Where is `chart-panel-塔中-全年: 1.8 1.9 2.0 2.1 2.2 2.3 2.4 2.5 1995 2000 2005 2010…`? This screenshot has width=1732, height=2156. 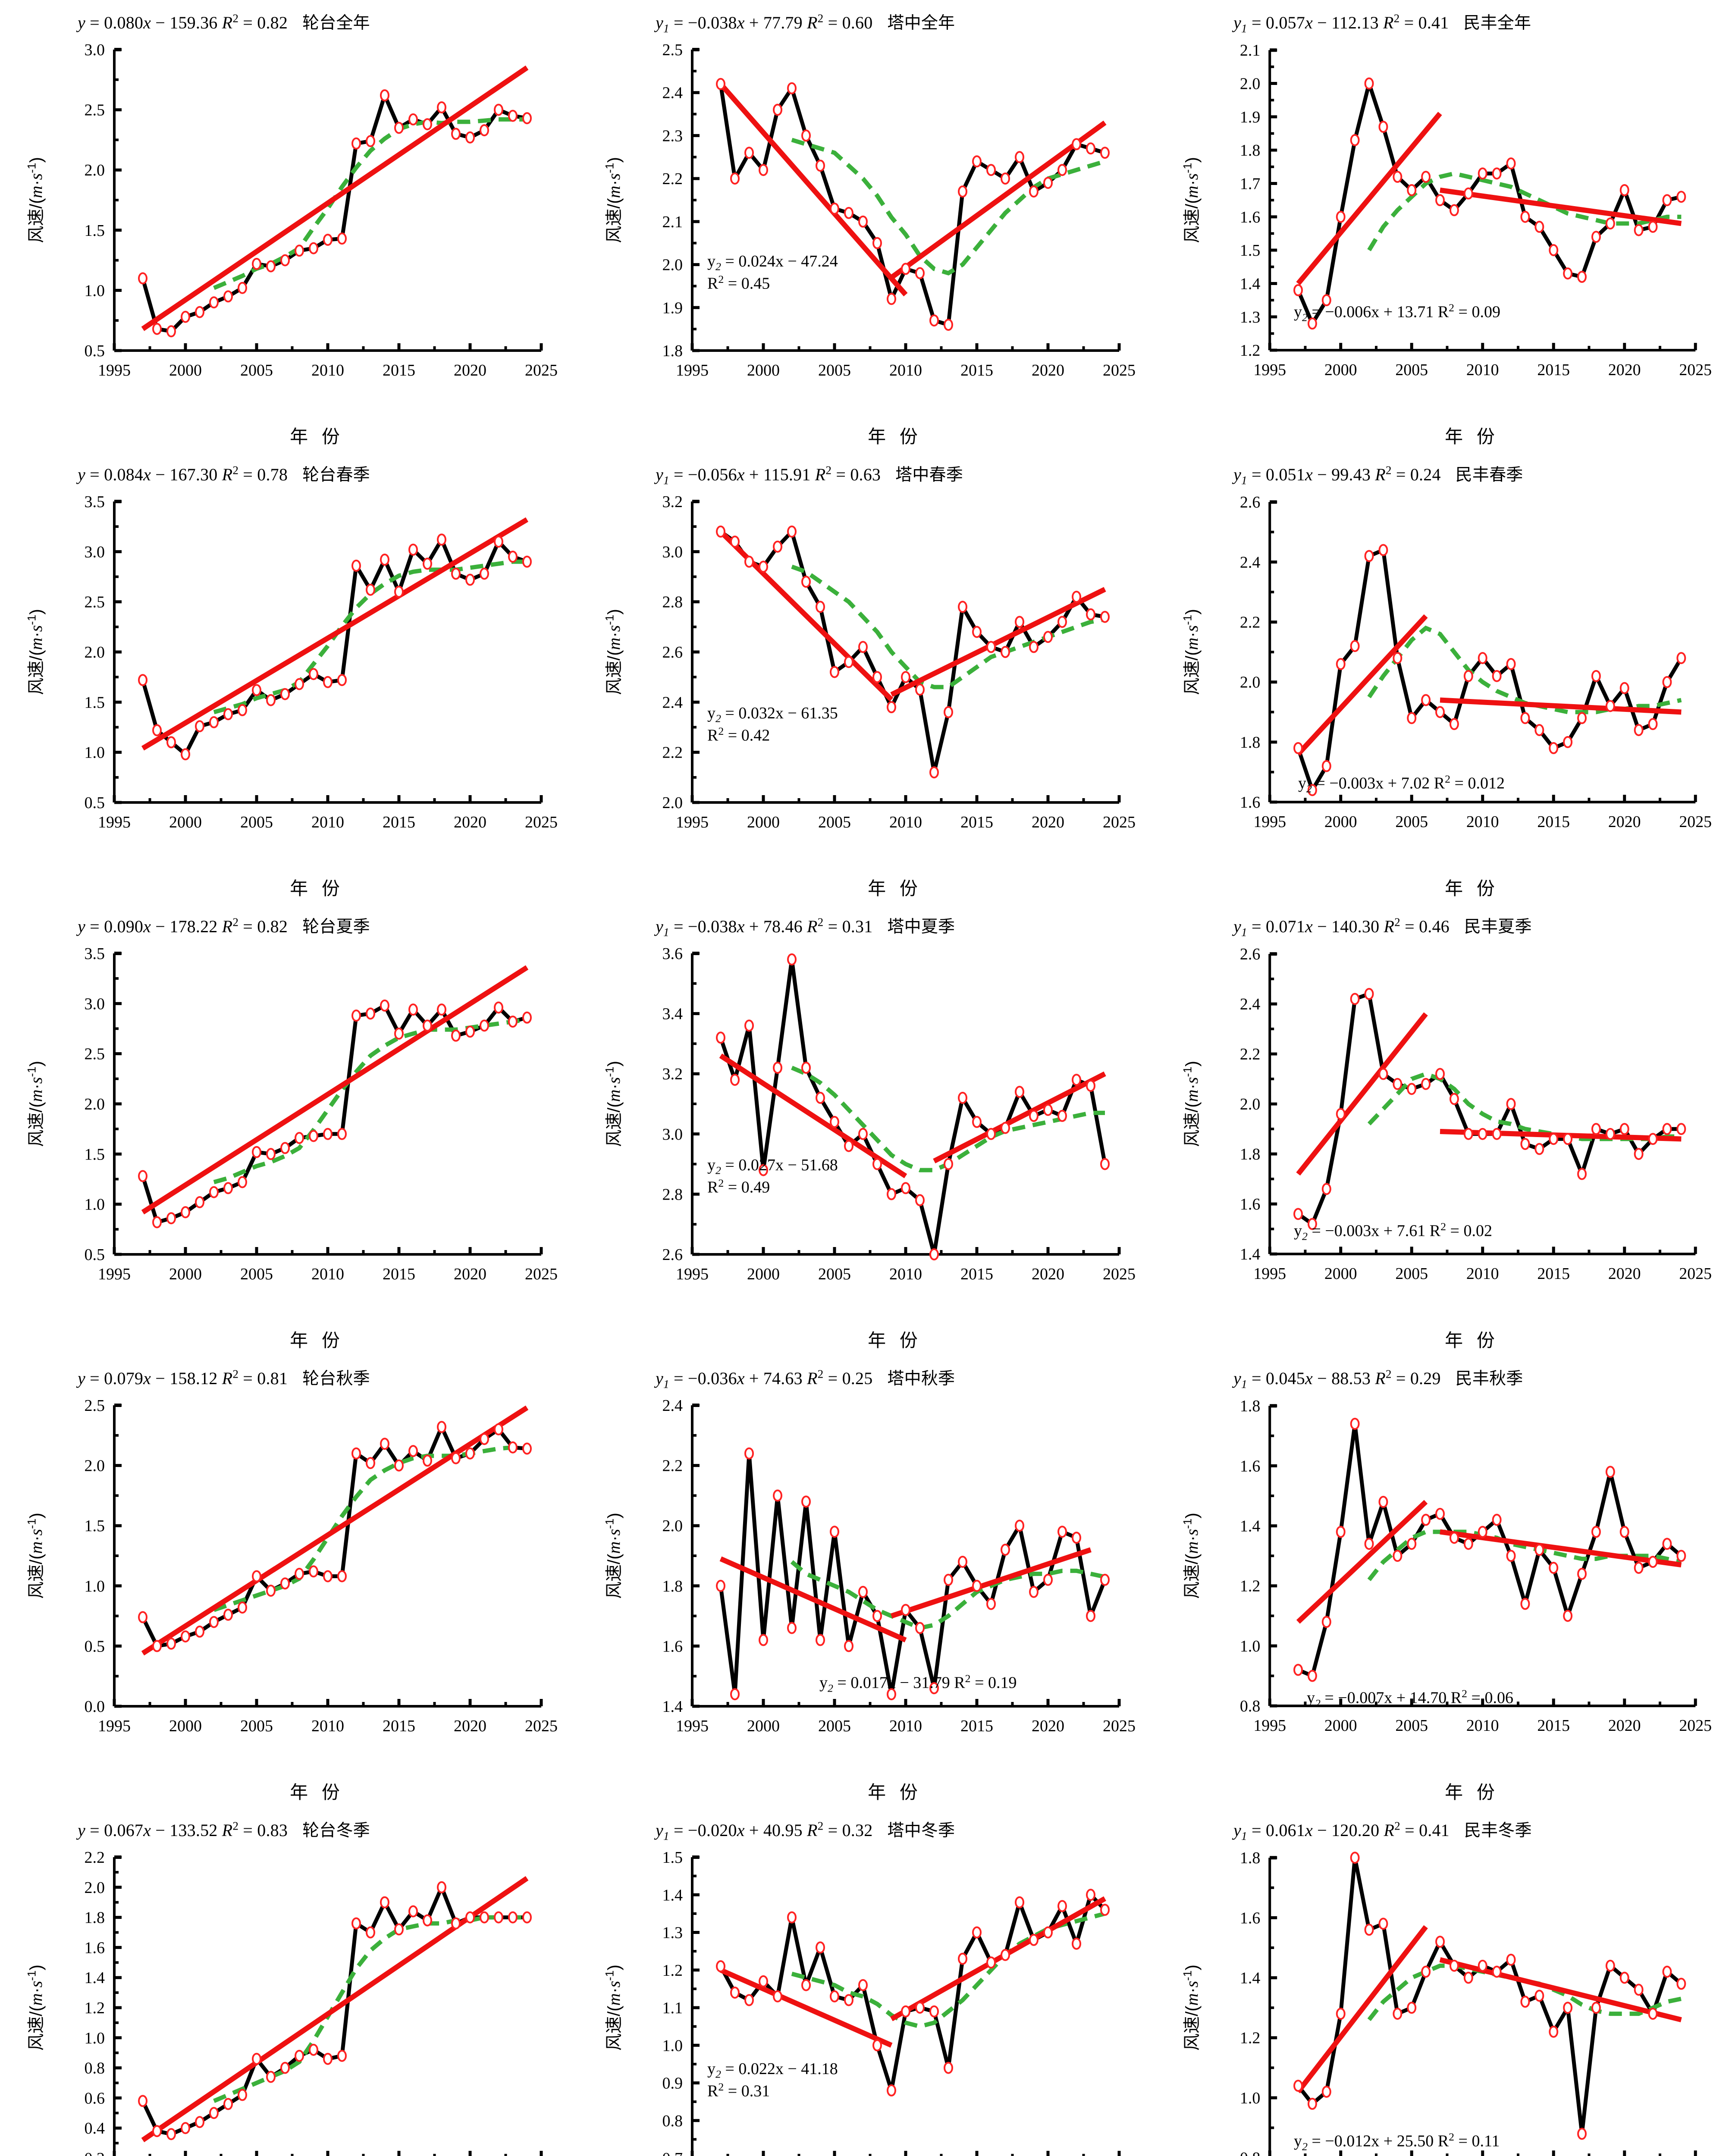 chart-panel-塔中-全年: 1.8 1.9 2.0 2.1 2.2 2.3 2.4 2.5 1995 2000 2005 2010… is located at coordinates (867, 226).